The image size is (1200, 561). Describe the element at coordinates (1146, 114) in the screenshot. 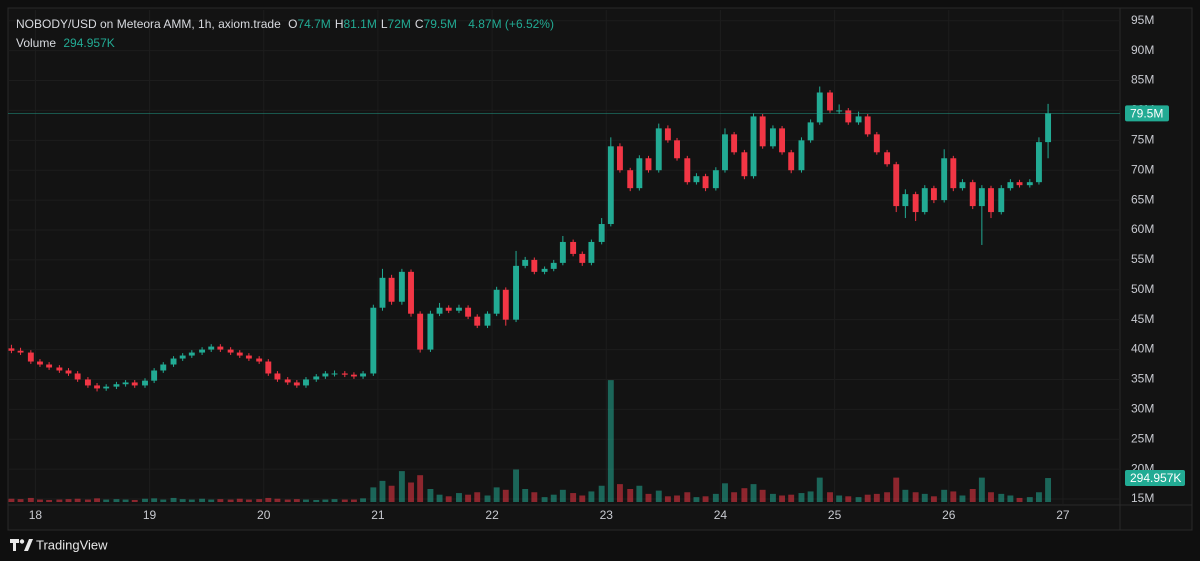

I see `last-price-label: 79.5M` at that location.